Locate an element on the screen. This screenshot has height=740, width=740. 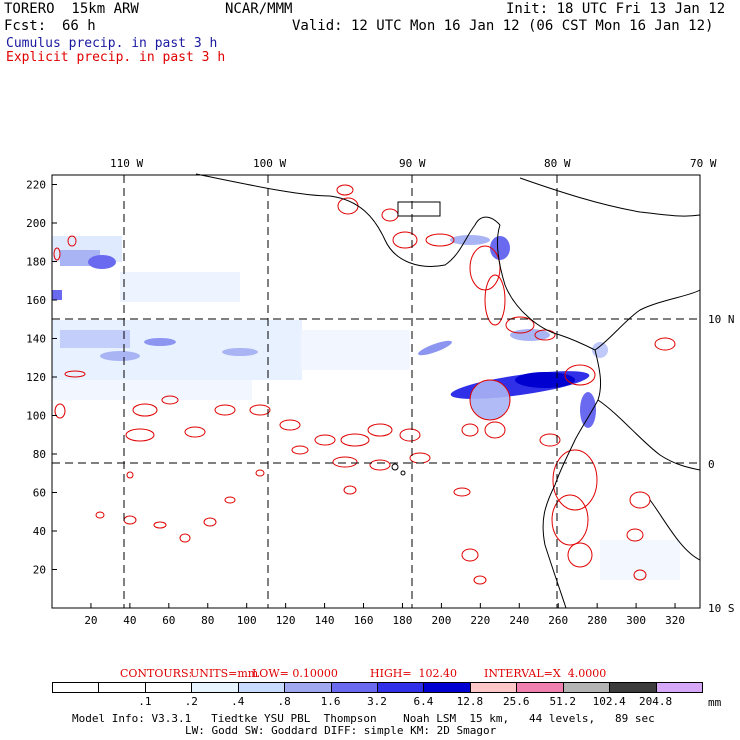
high-label: HIGH= 102.40 is located at coordinates (414, 673).